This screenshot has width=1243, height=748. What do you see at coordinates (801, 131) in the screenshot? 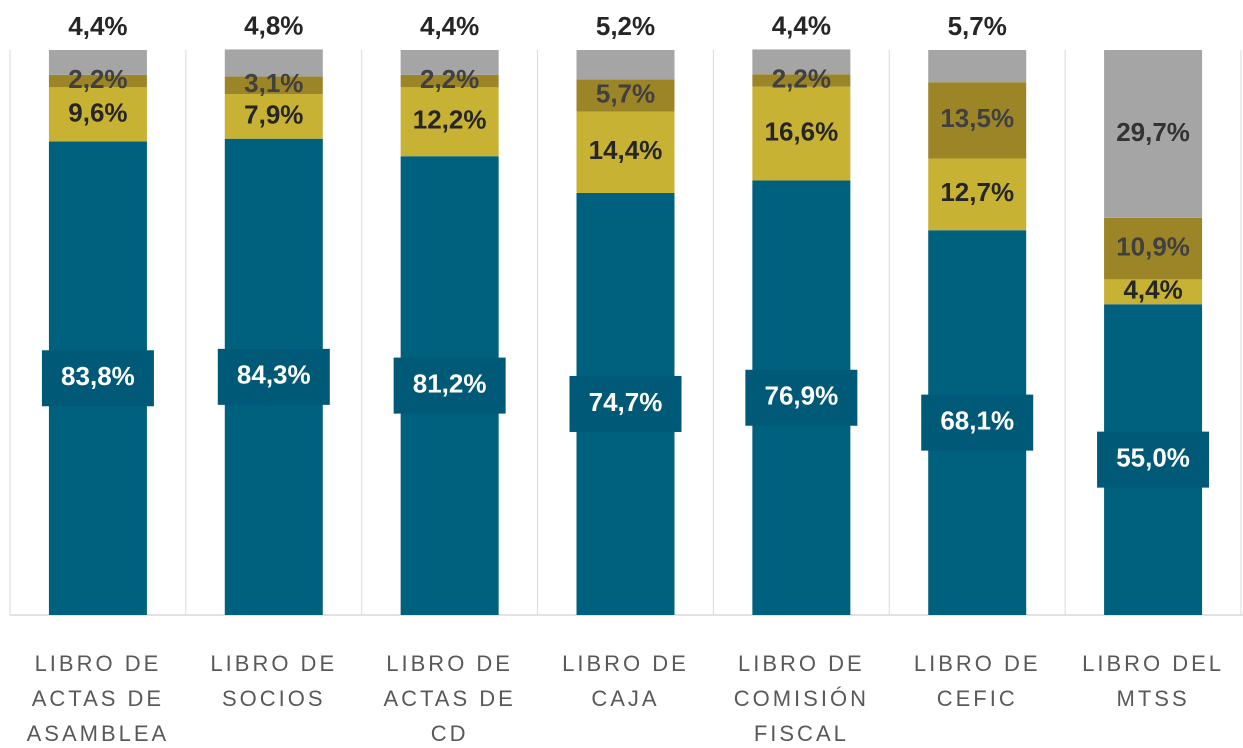
I see `value-label: 16,6%` at bounding box center [801, 131].